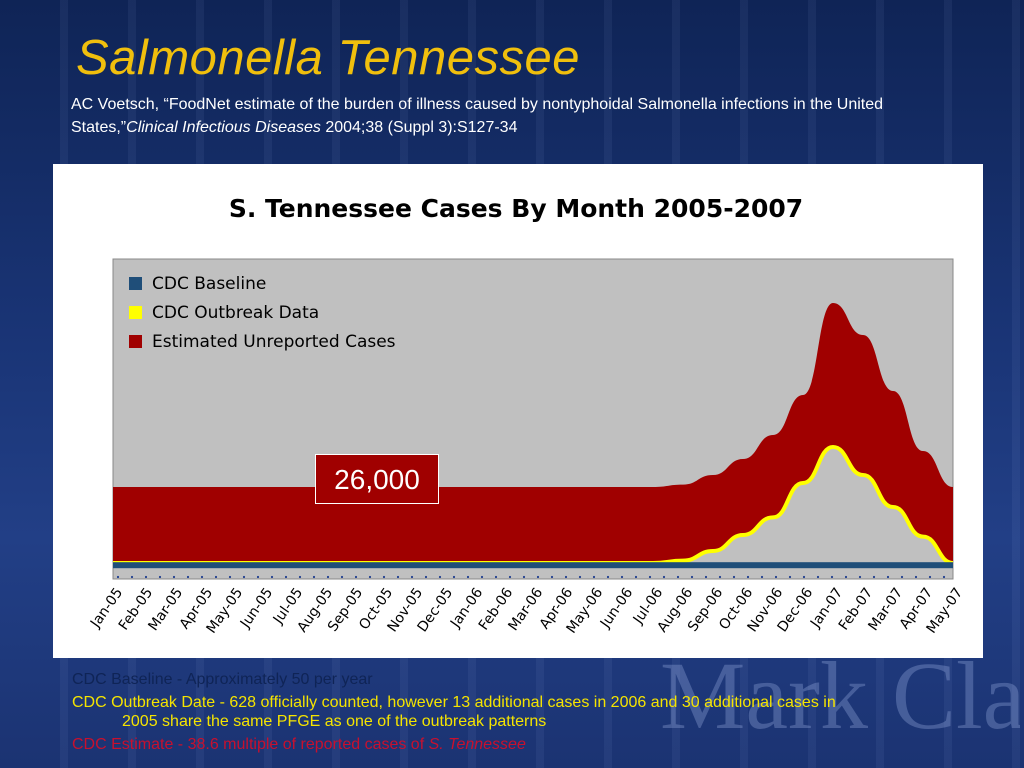 The image size is (1024, 768). What do you see at coordinates (135, 283) in the screenshot?
I see `legend-swatch-cdc-baseline` at bounding box center [135, 283].